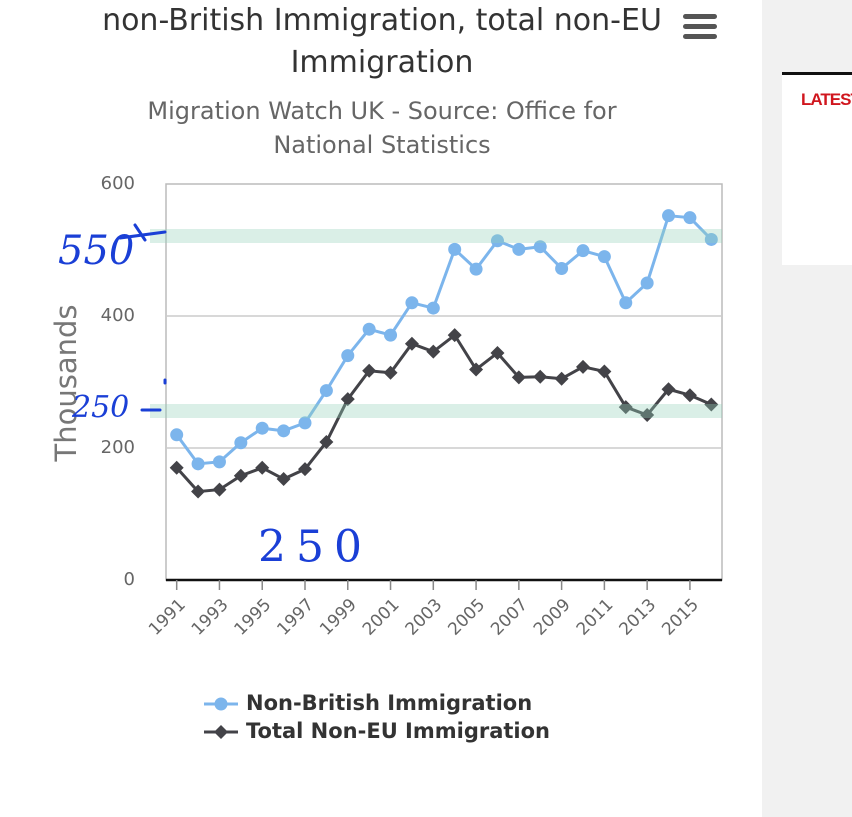 Image resolution: width=852 pixels, height=817 pixels. What do you see at coordinates (817, 168) in the screenshot?
I see `latest-card` at bounding box center [817, 168].